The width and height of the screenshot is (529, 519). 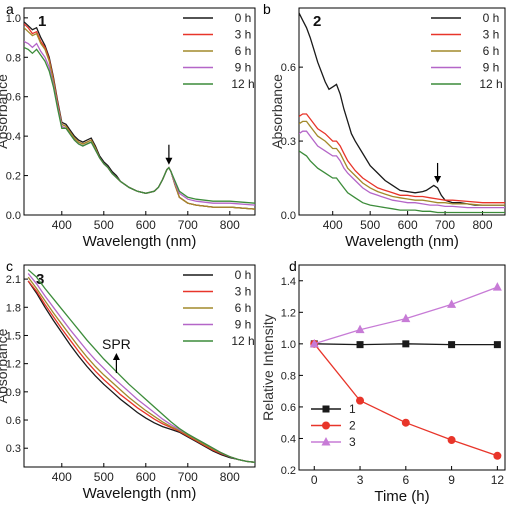 I want to click on panel-title: 3, so click(x=40, y=279).